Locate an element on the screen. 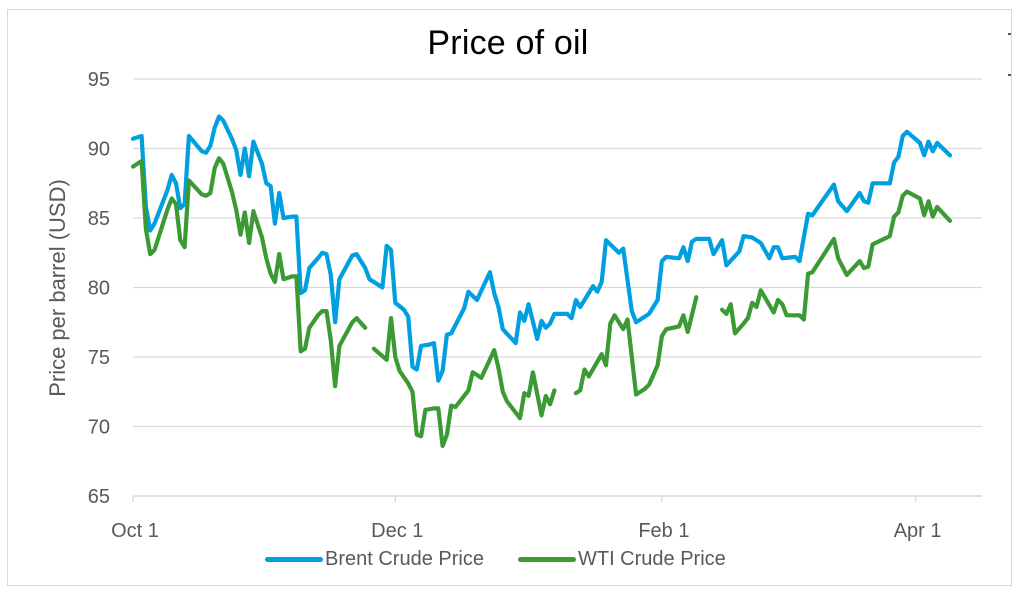 This screenshot has height=600, width=1016. chart-title: Price of oil is located at coordinates (508, 43).